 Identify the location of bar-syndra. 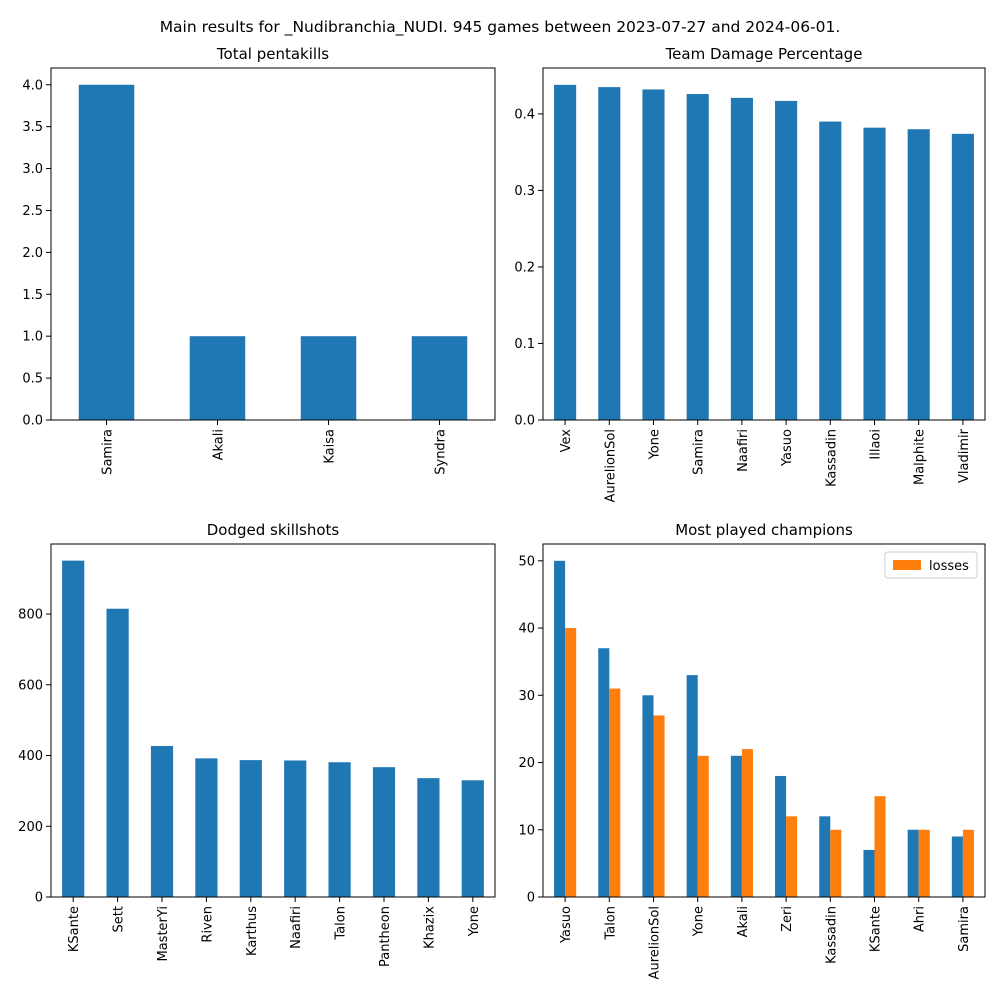
(439, 378).